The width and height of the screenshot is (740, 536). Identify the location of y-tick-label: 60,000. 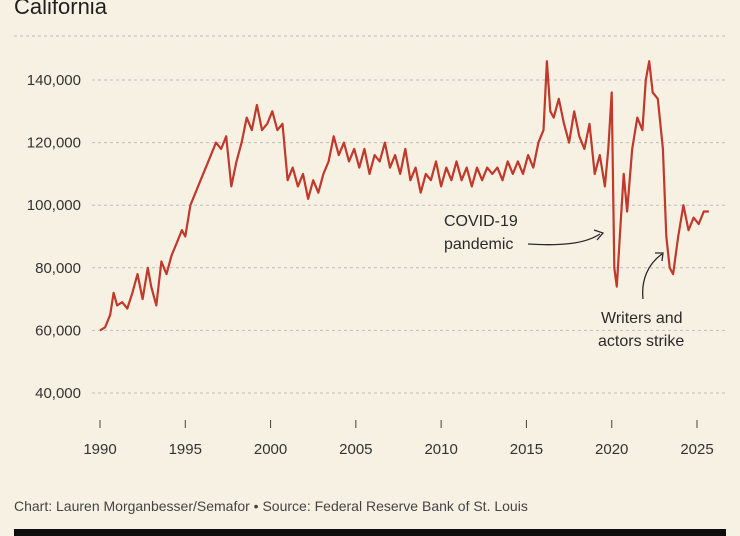
(58, 330).